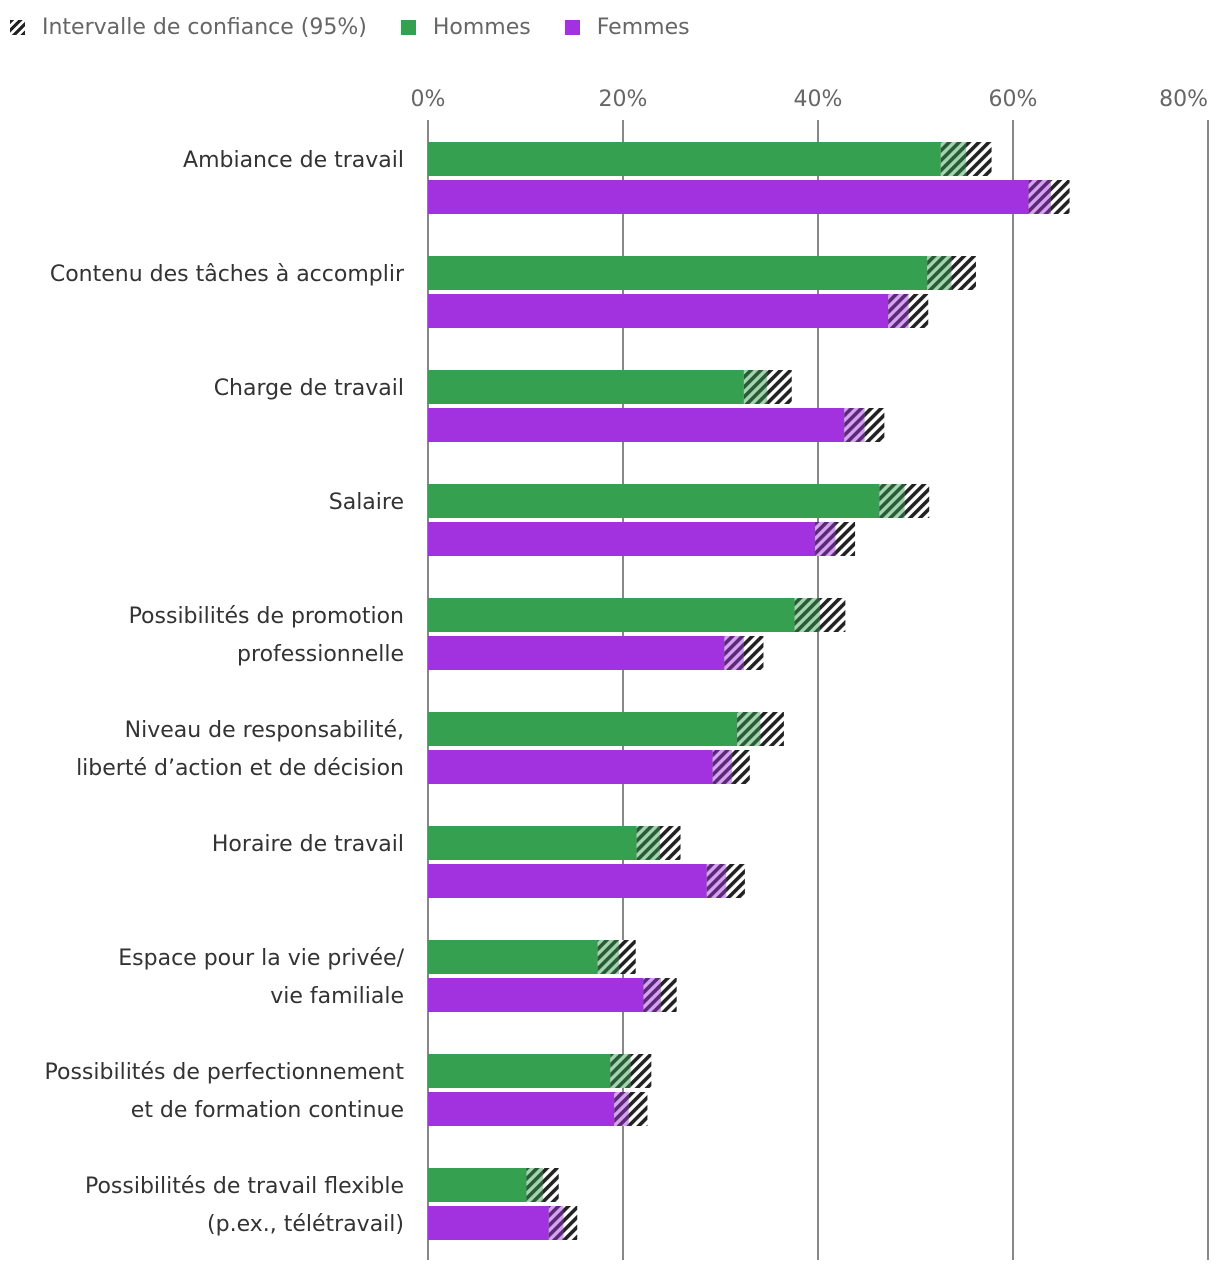 The height and width of the screenshot is (1272, 1220). I want to click on x-tick-label: 20%, so click(623, 99).